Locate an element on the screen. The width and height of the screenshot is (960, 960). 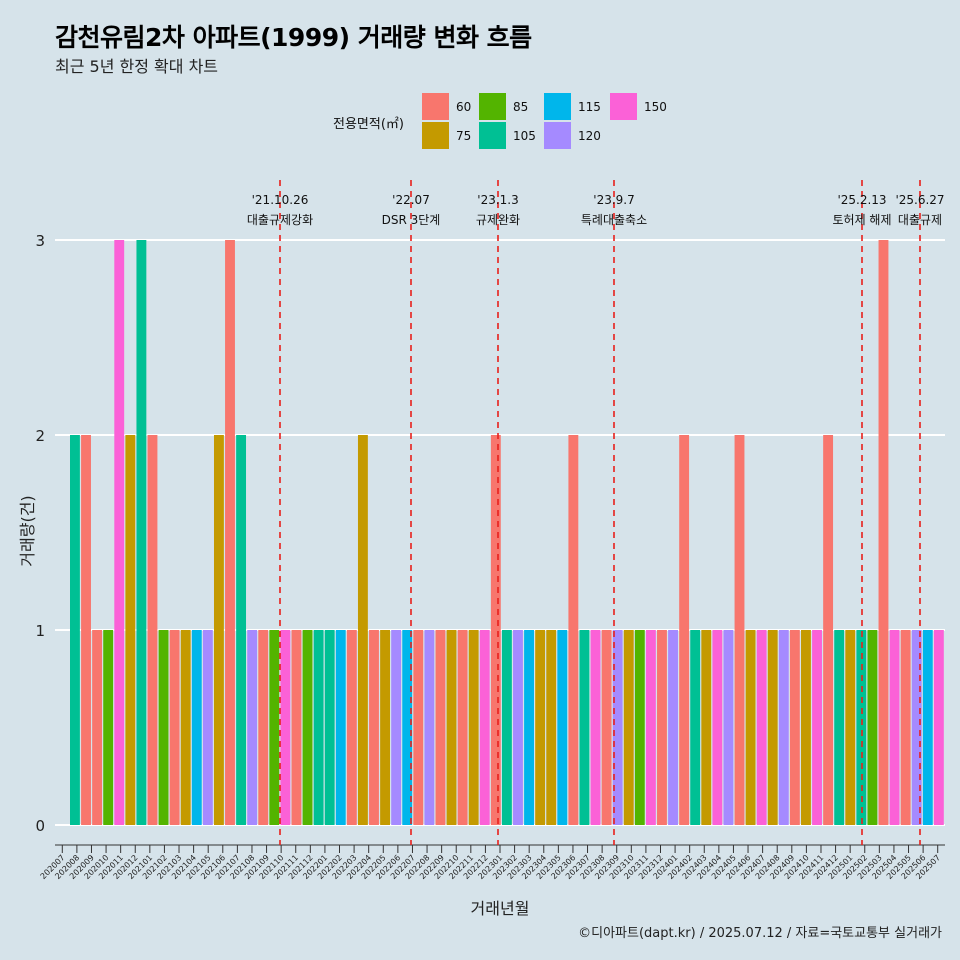
chart-title: 감천유림2차 아파트(1999) 거래량 변화 흐름 is located at coordinates (293, 37).